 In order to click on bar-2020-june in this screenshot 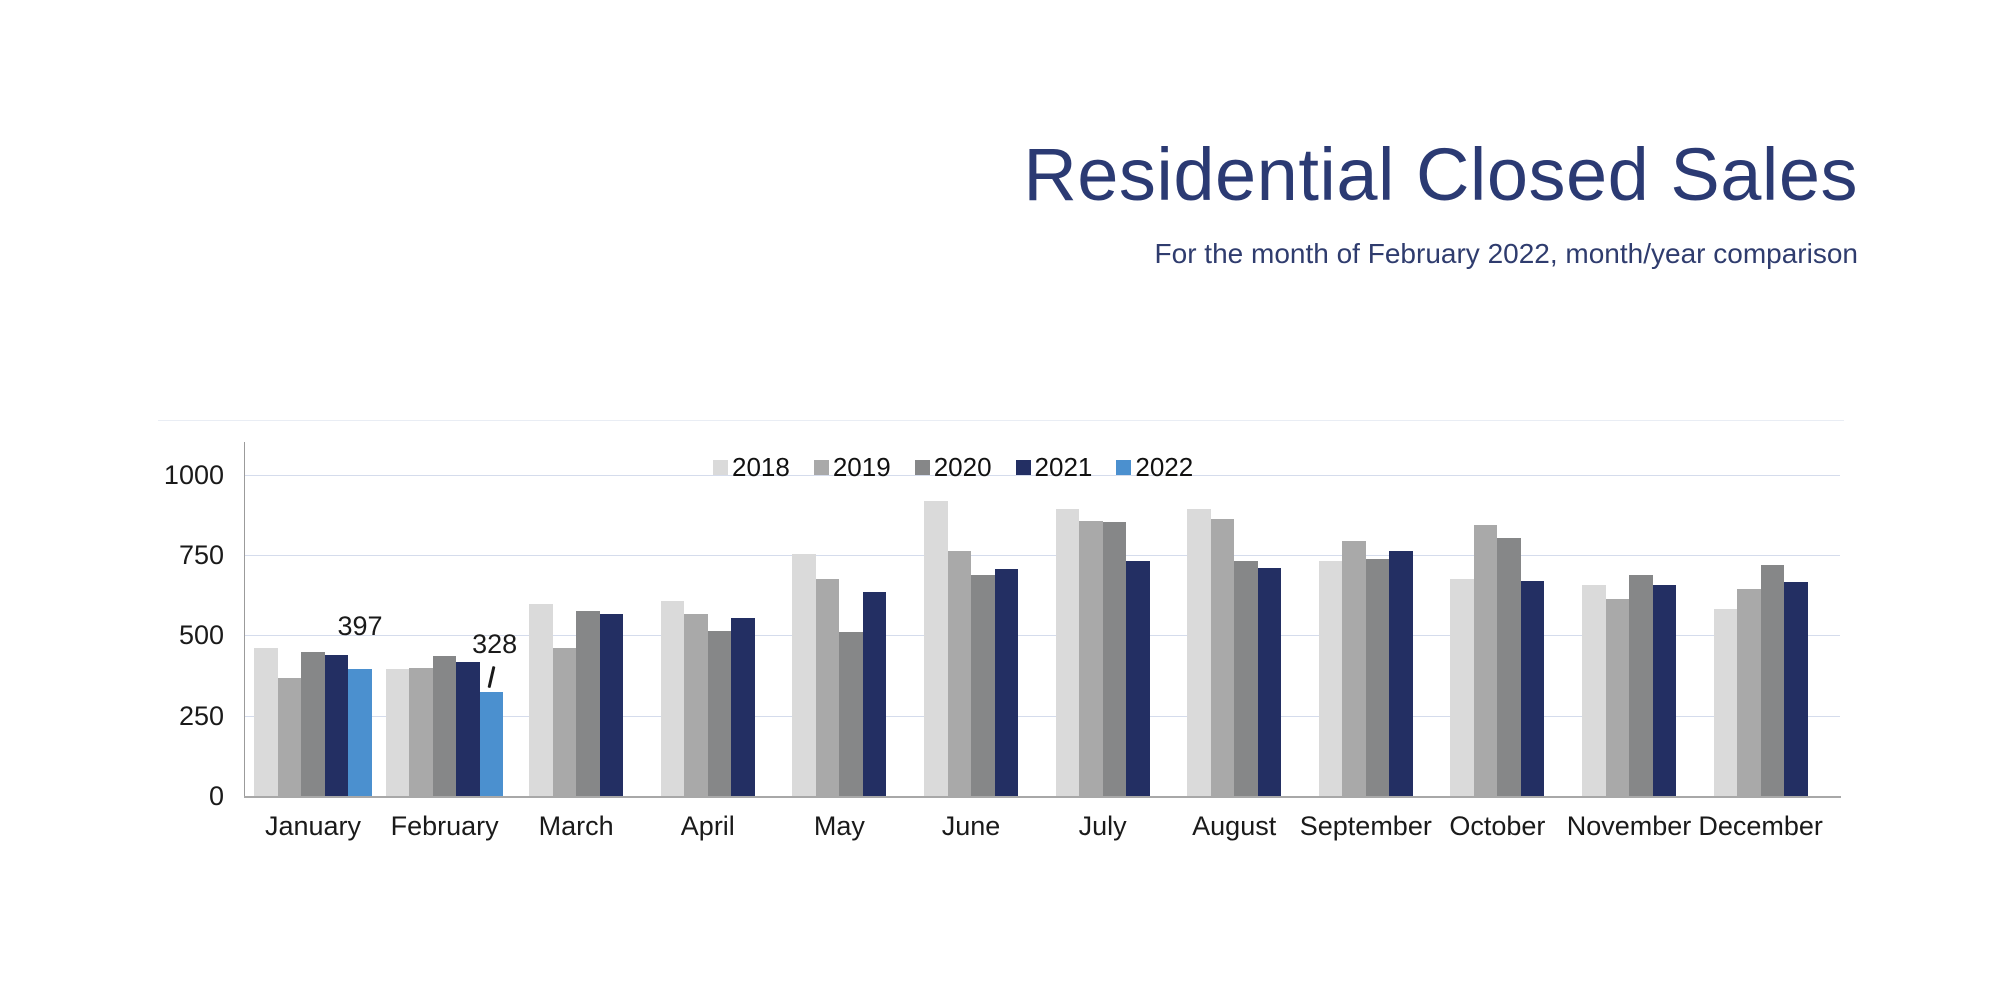, I will do `click(983, 686)`.